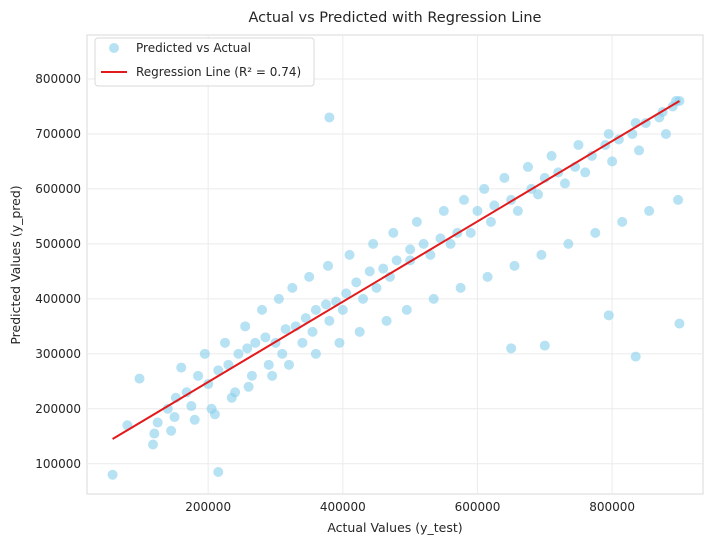 The image size is (715, 545). What do you see at coordinates (395, 18) in the screenshot?
I see `chart-title: Actual vs Predicted with Regression Line` at bounding box center [395, 18].